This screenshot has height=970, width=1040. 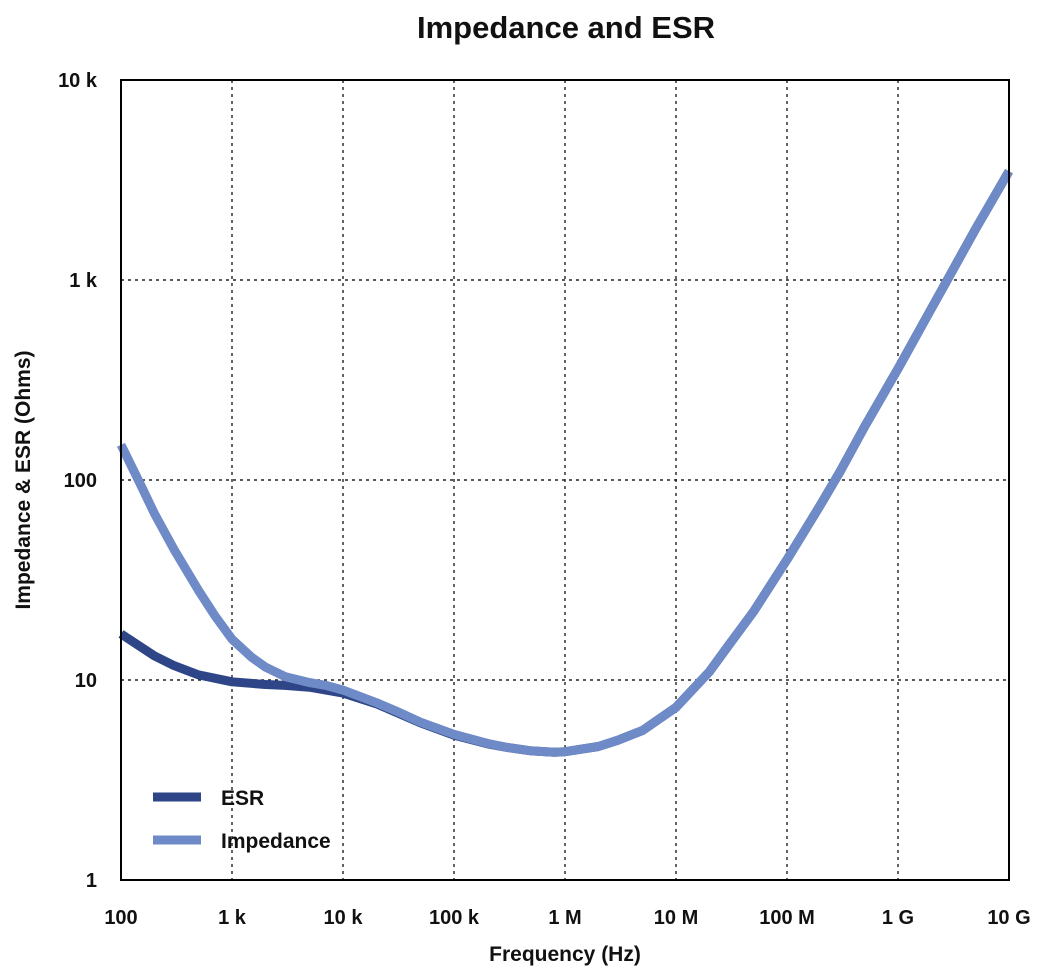 What do you see at coordinates (86, 681) in the screenshot?
I see `y-tick-label: 10` at bounding box center [86, 681].